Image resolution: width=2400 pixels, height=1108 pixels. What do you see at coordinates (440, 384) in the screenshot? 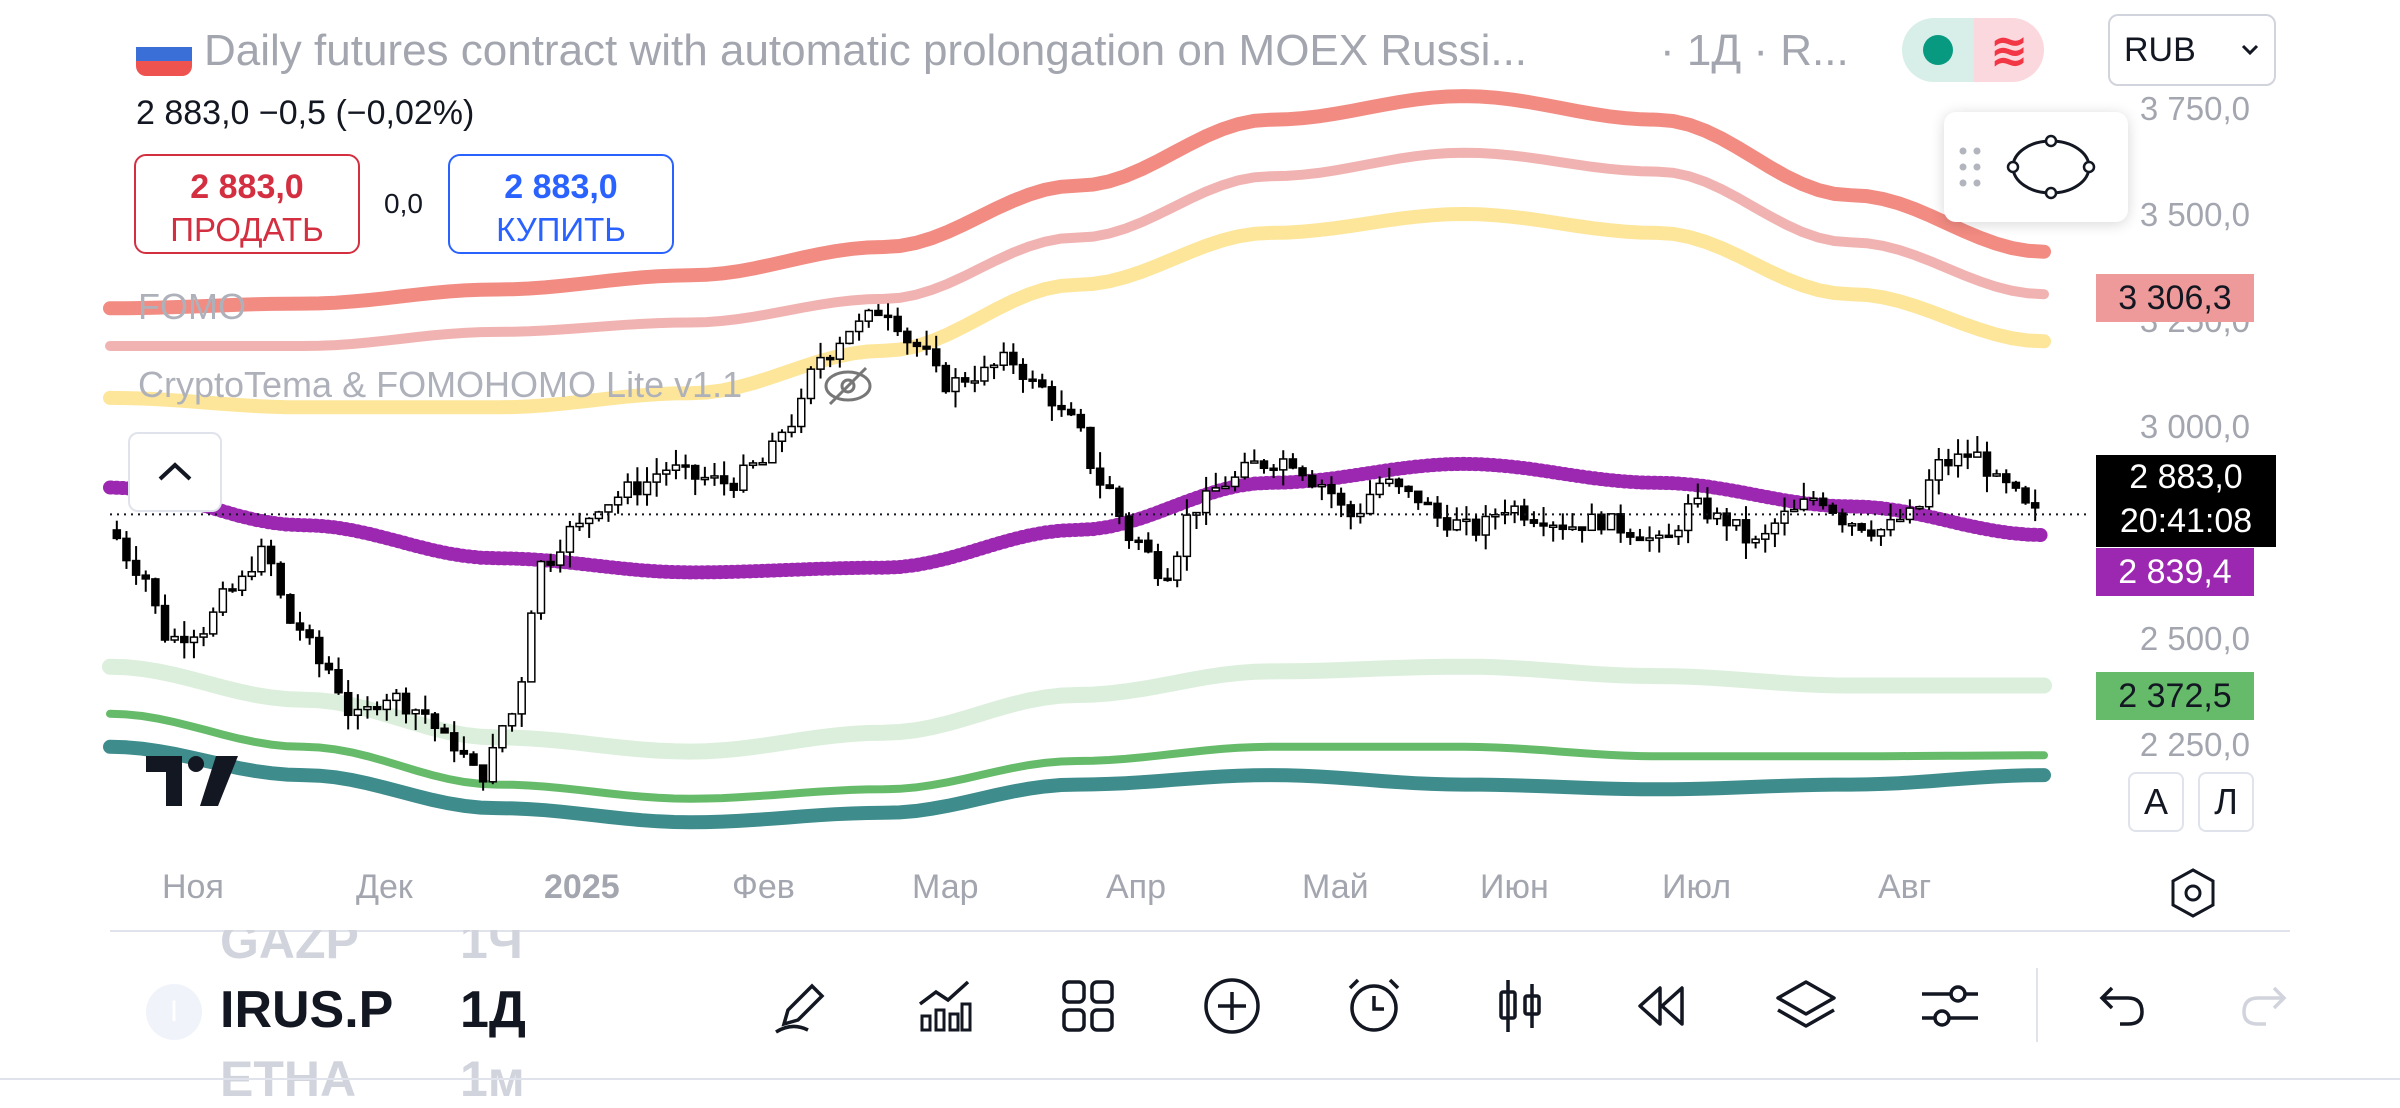
I see `indicator-label-cryptotema: CryptoTema & FOMOHOMO Lite v1.1` at bounding box center [440, 384].